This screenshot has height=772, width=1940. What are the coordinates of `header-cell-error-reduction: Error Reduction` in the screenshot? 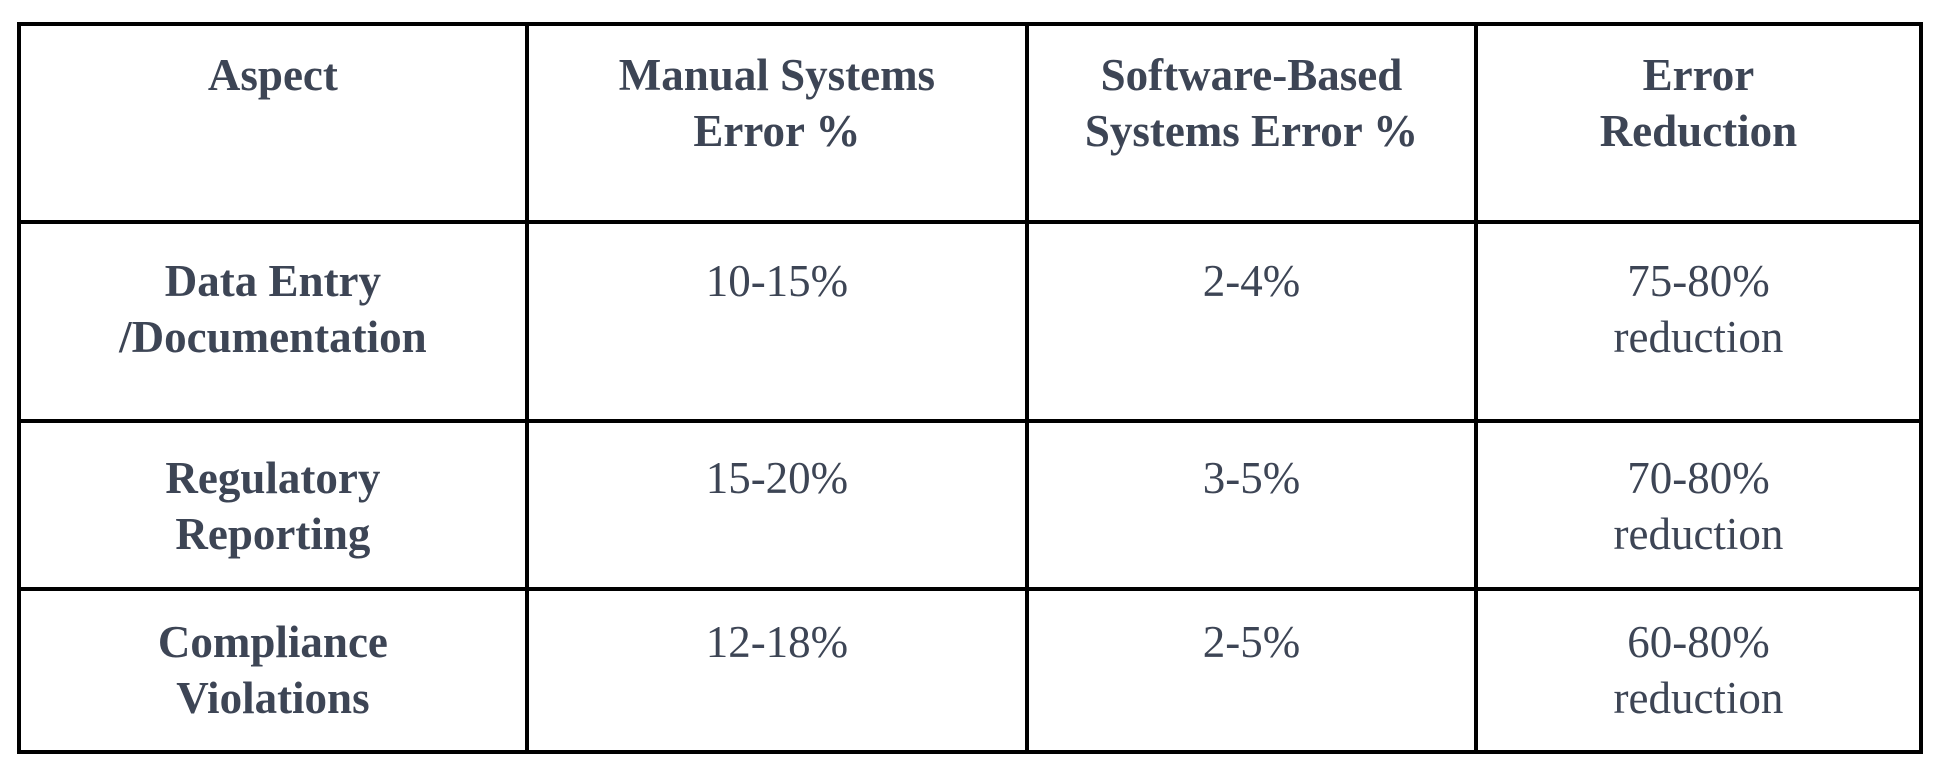 It's located at (1698, 123).